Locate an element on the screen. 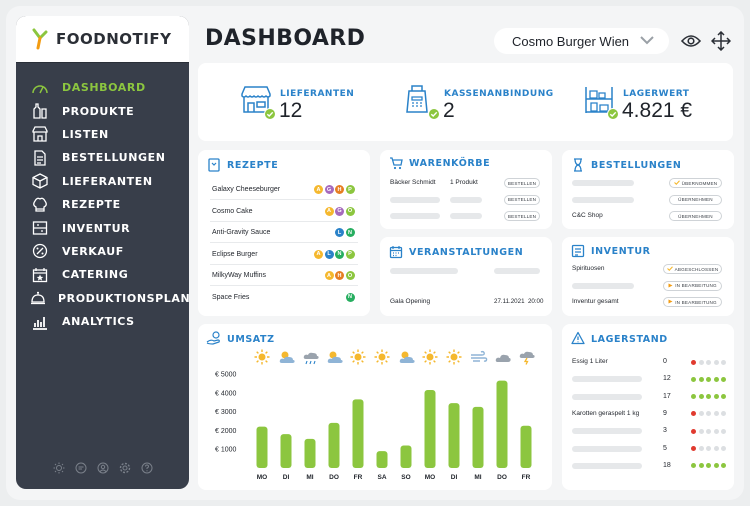 This screenshot has width=750, height=506. sidebar-item-label: REZEPTE is located at coordinates (91, 205).